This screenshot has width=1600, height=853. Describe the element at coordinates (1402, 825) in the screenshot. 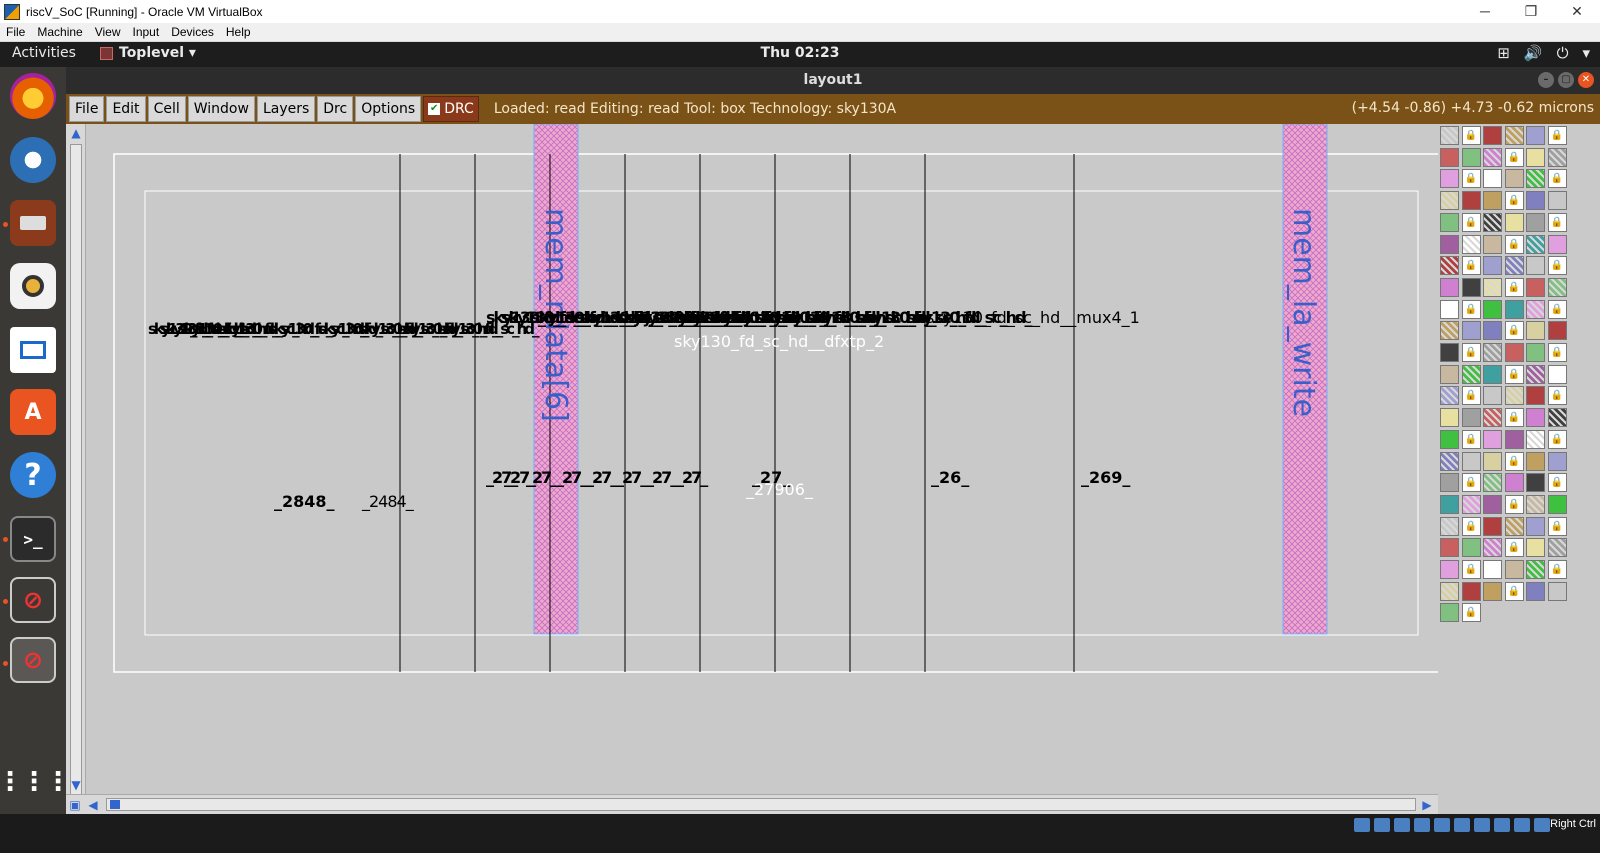

I see `audio-icon` at that location.